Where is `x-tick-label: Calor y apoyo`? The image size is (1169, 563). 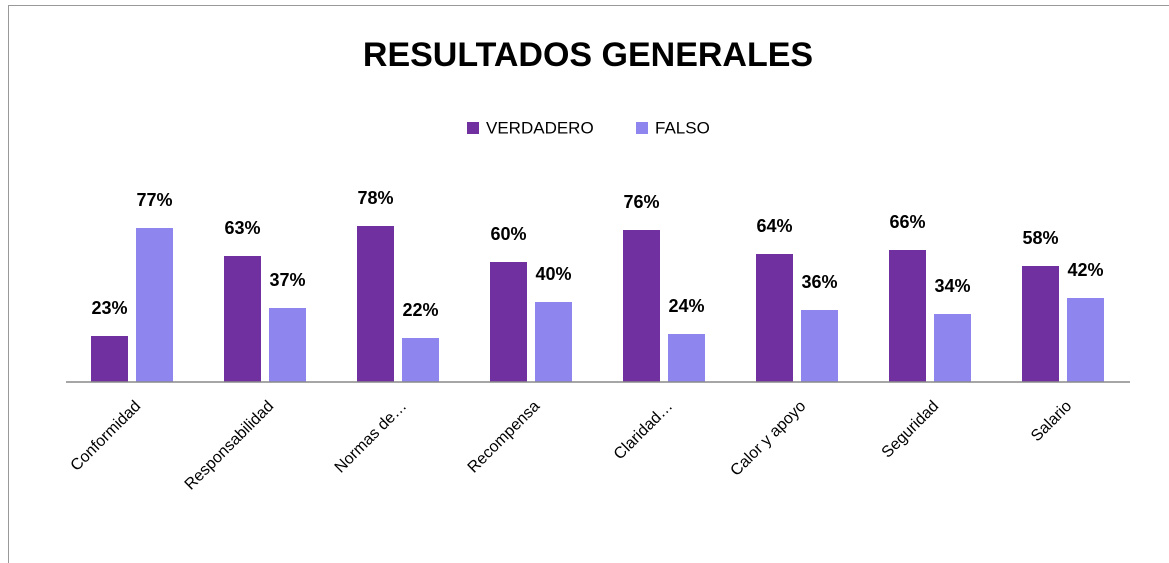 x-tick-label: Calor y apoyo is located at coordinates (768, 439).